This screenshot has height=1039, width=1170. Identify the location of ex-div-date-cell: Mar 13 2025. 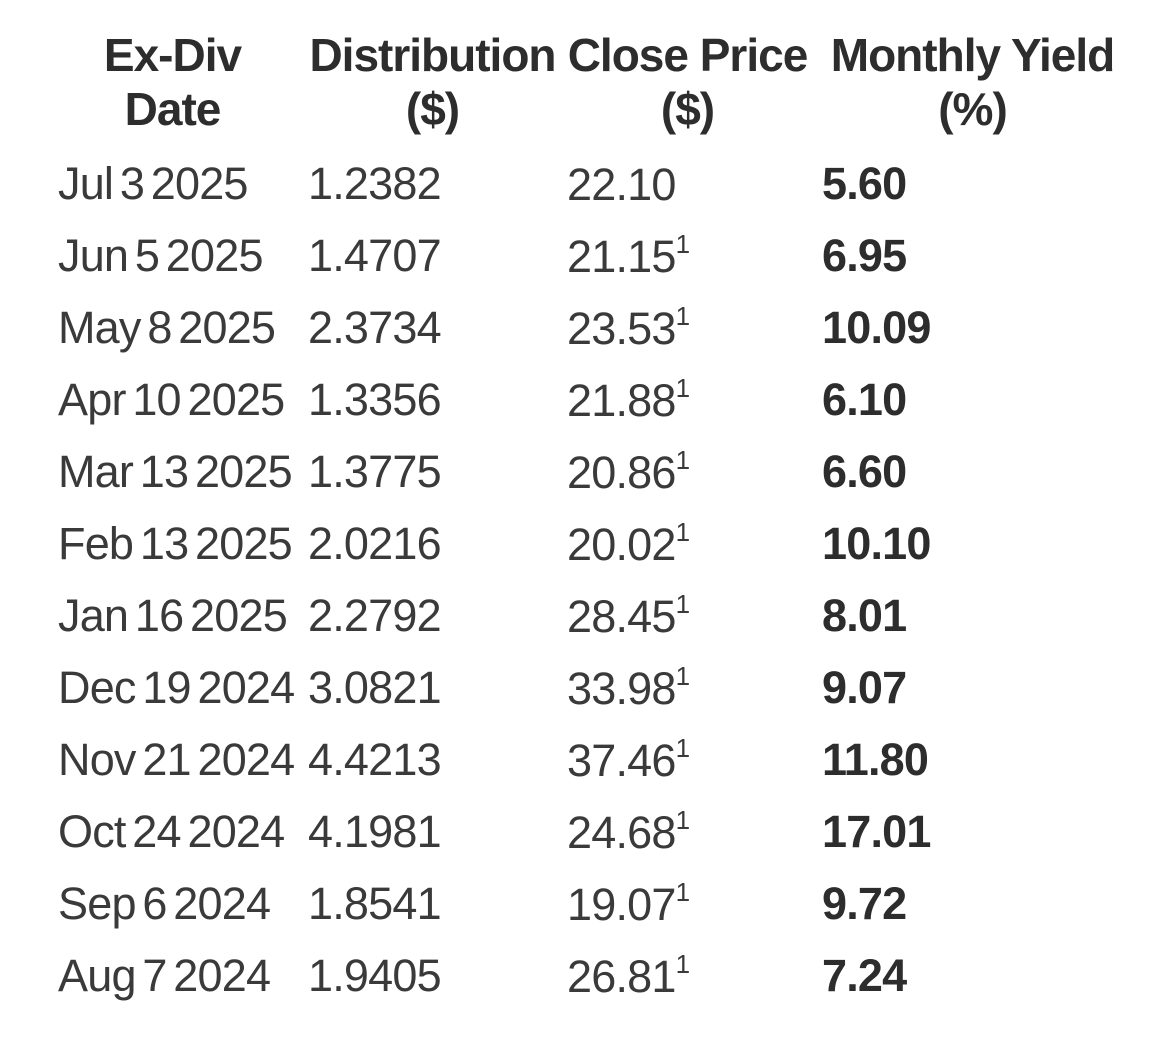
(175, 471).